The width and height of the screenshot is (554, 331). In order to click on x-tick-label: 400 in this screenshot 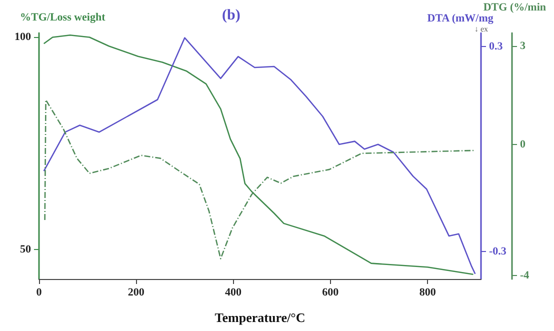, I will do `click(233, 292)`.